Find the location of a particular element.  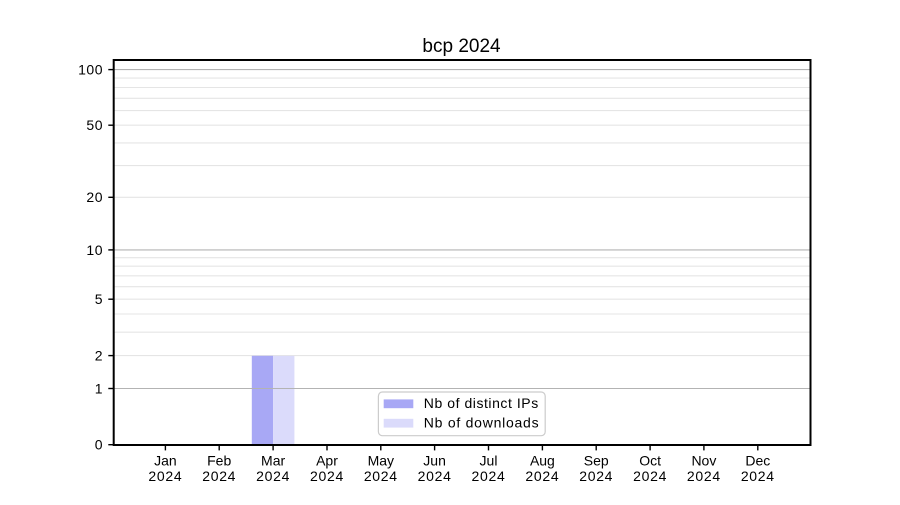

svg-text: Oct is located at coordinates (650, 461).